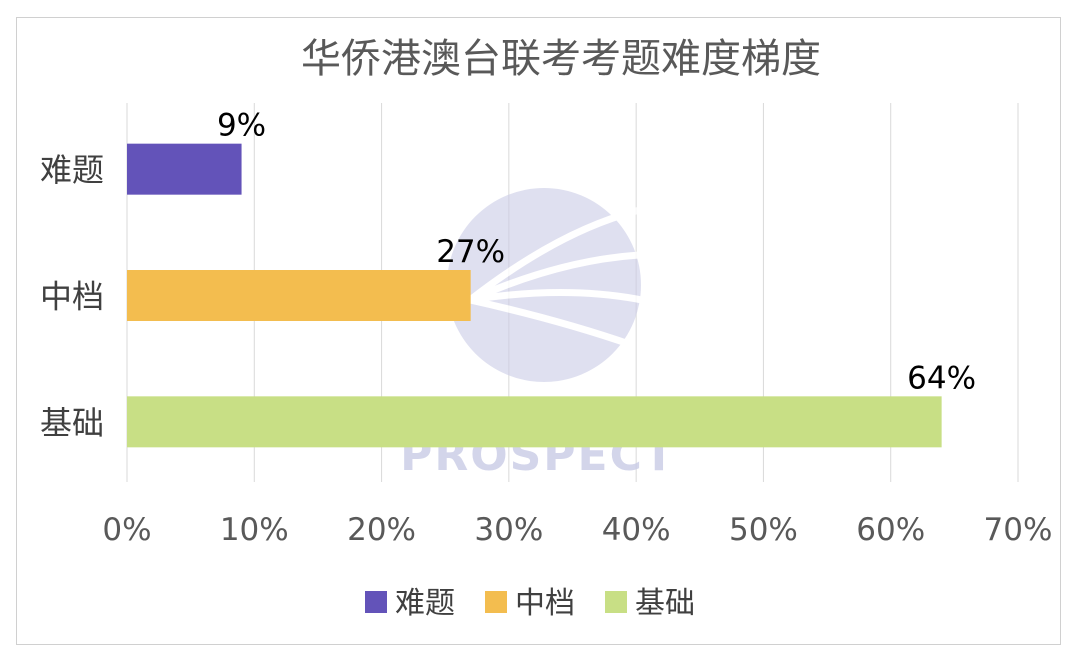 This screenshot has width=1080, height=661. I want to click on x-tick-label: 30%, so click(508, 530).